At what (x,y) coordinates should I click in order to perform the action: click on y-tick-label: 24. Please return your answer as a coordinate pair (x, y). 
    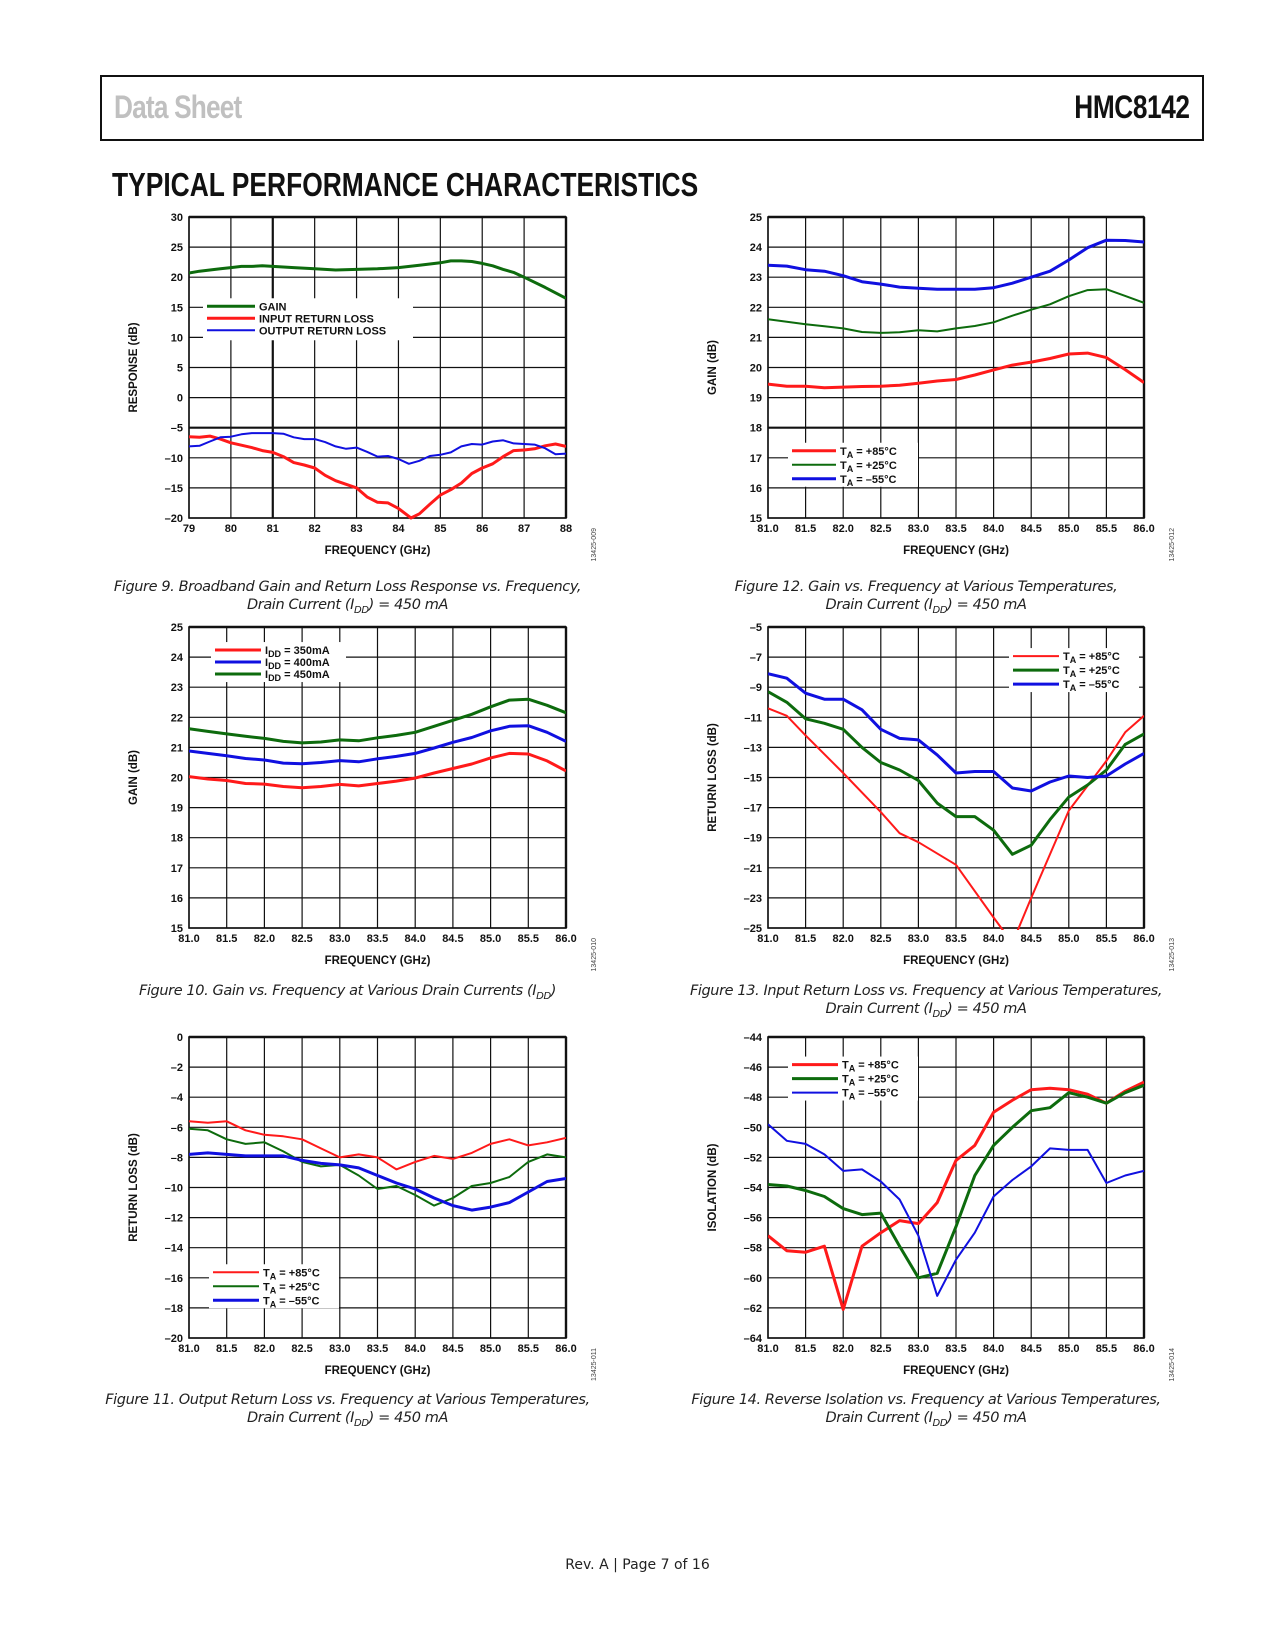
    Looking at the image, I should click on (756, 248).